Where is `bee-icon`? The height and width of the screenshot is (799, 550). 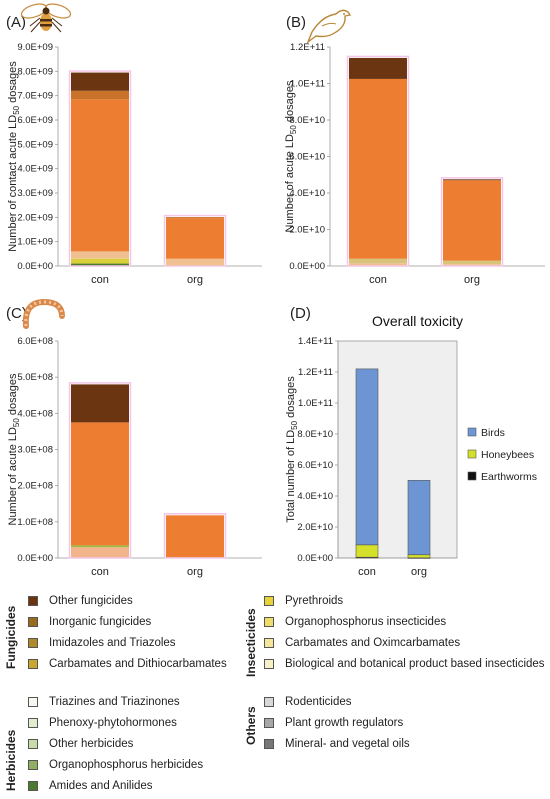 bee-icon is located at coordinates (46, 18).